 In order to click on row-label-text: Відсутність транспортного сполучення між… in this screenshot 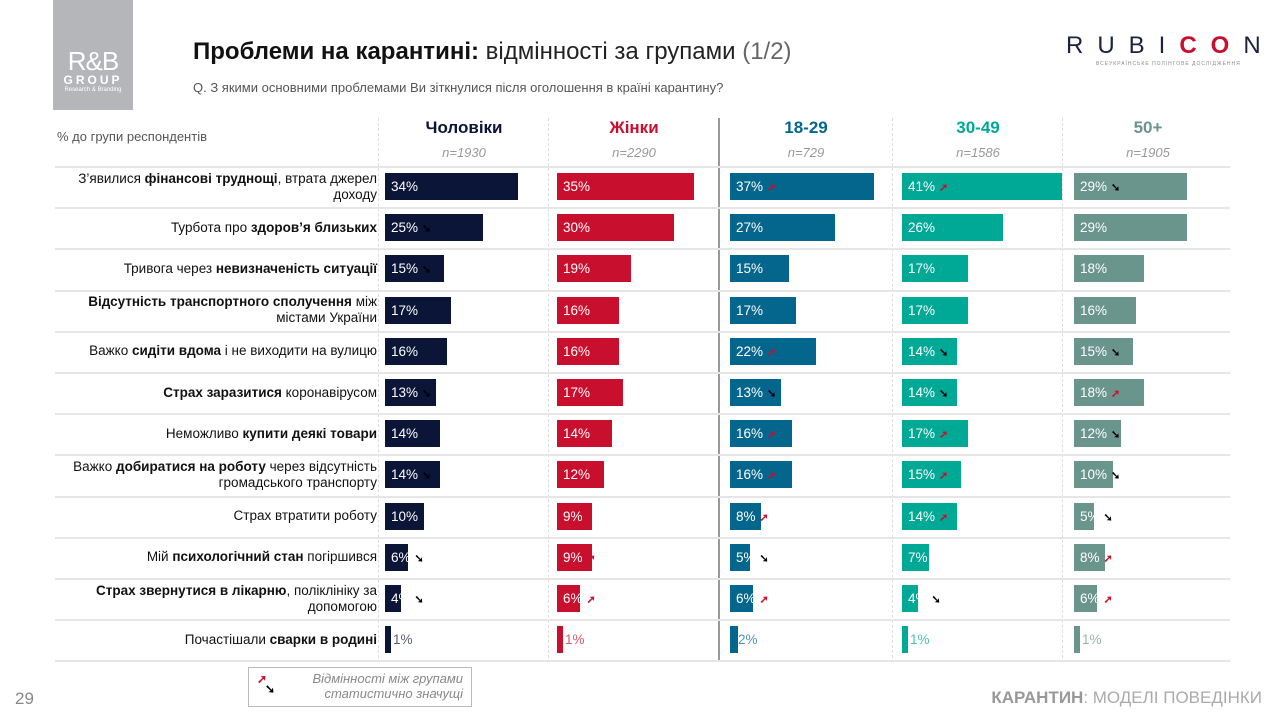, I will do `click(232, 310)`.